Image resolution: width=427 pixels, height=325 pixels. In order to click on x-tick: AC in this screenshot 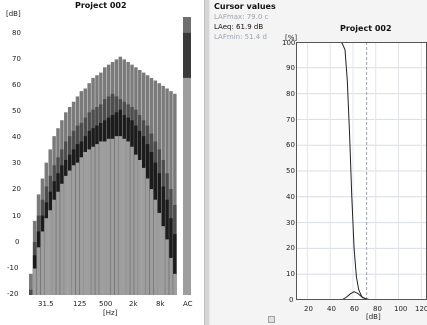, I will do `click(188, 304)`.